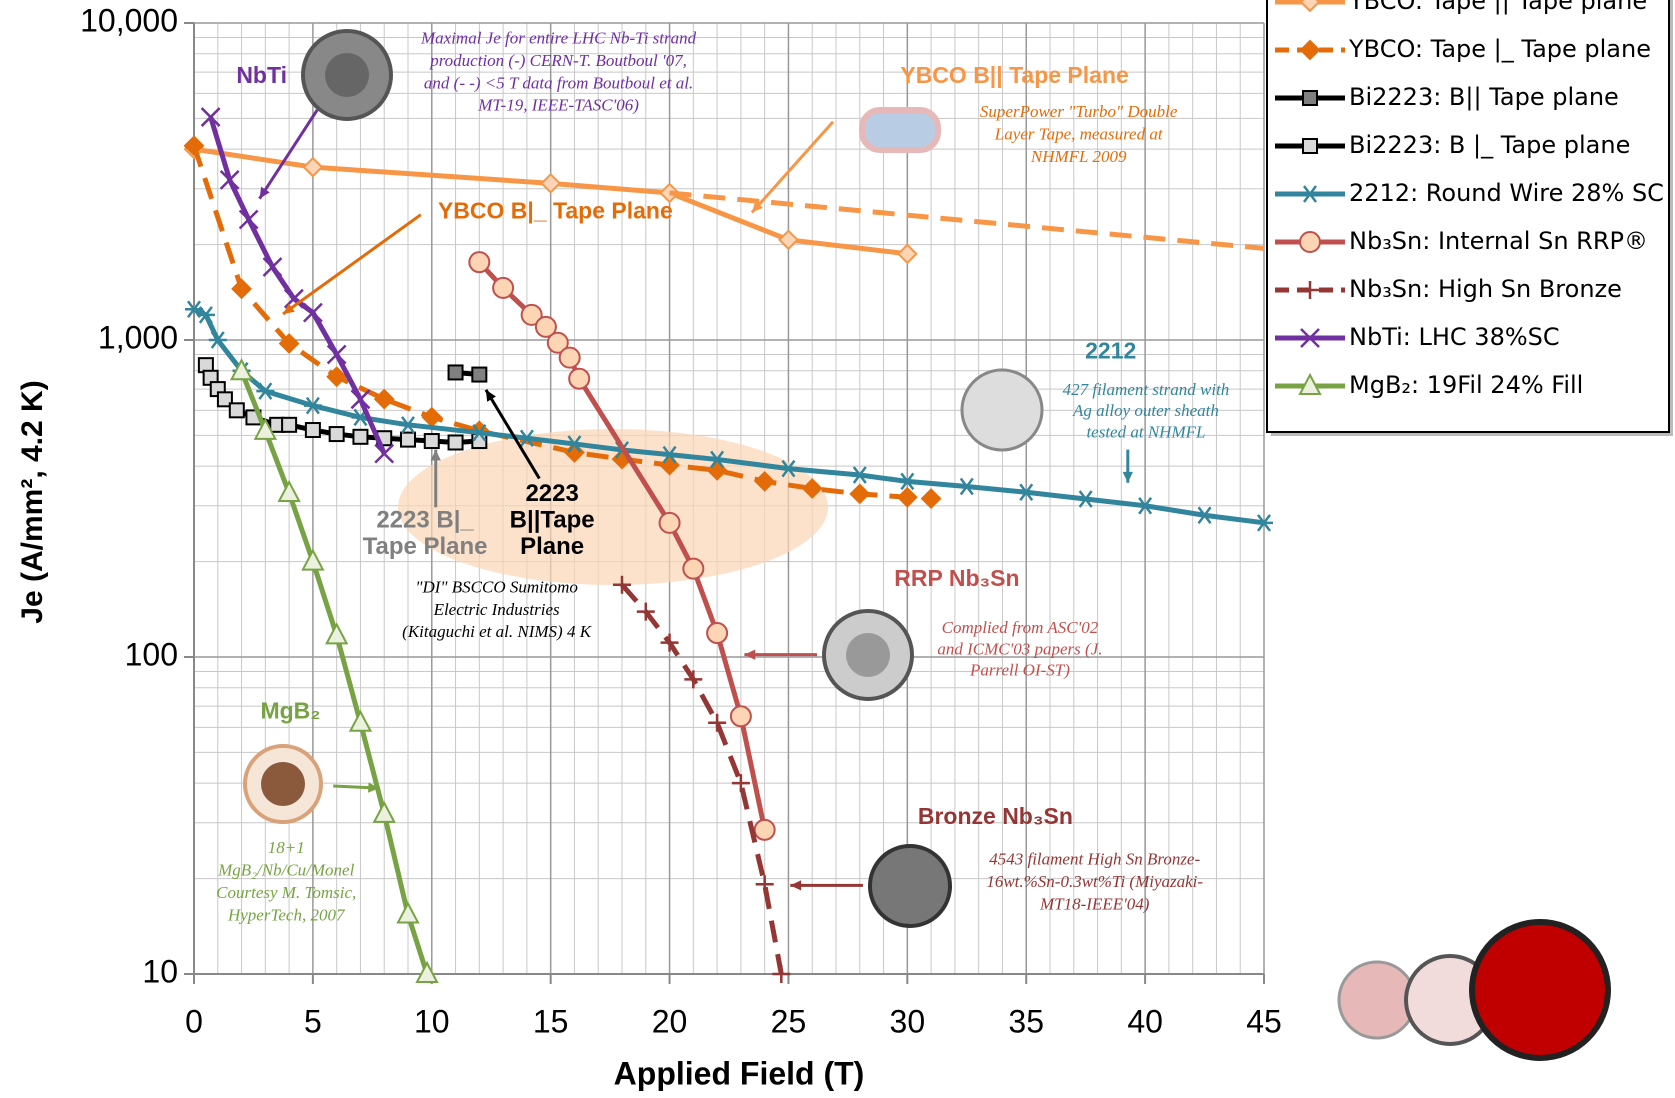  What do you see at coordinates (1417, 337) in the screenshot?
I see `legend-item: NbTi: LHC 38%SC` at bounding box center [1417, 337].